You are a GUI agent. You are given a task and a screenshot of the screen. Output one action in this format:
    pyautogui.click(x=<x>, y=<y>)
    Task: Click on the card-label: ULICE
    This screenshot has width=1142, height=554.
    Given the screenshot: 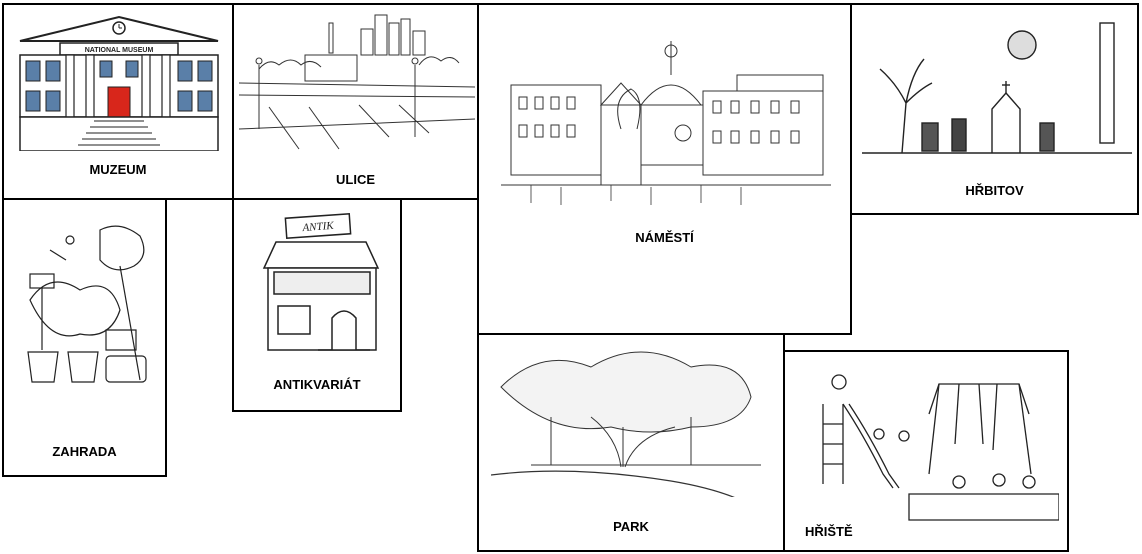 What is the action you would take?
    pyautogui.click(x=355, y=179)
    